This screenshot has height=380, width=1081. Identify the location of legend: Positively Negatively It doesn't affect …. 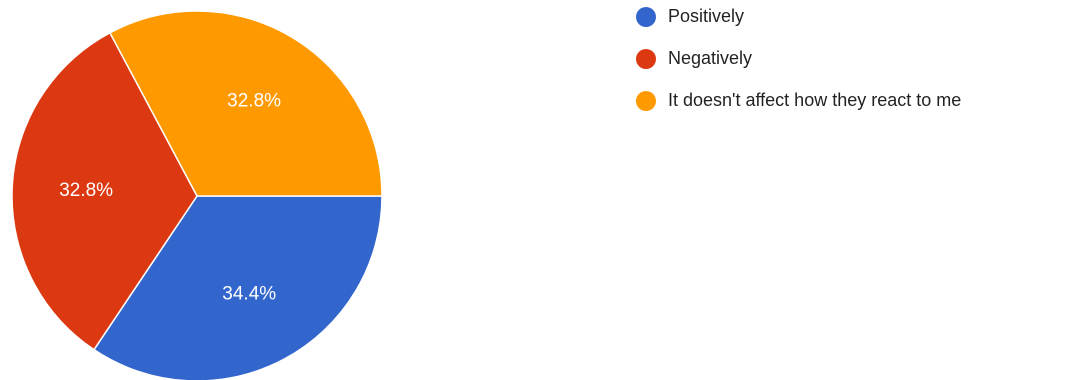
(856, 69).